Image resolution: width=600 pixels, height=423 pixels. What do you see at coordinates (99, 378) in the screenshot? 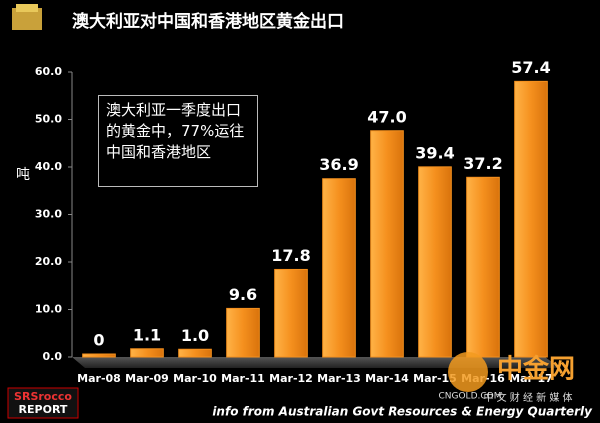
I see `x-tick-label: Mar-08` at bounding box center [99, 378].